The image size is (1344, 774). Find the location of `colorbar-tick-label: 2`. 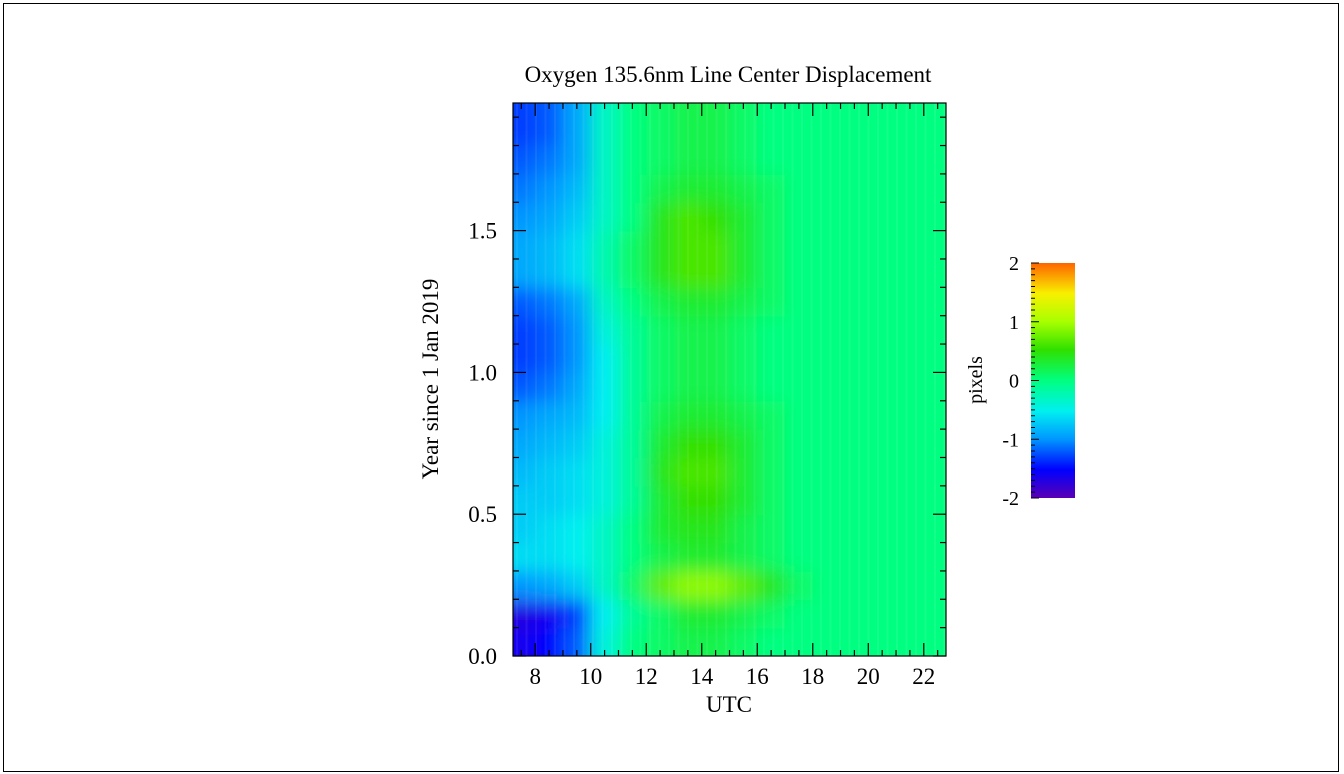

colorbar-tick-label: 2 is located at coordinates (1014, 264).